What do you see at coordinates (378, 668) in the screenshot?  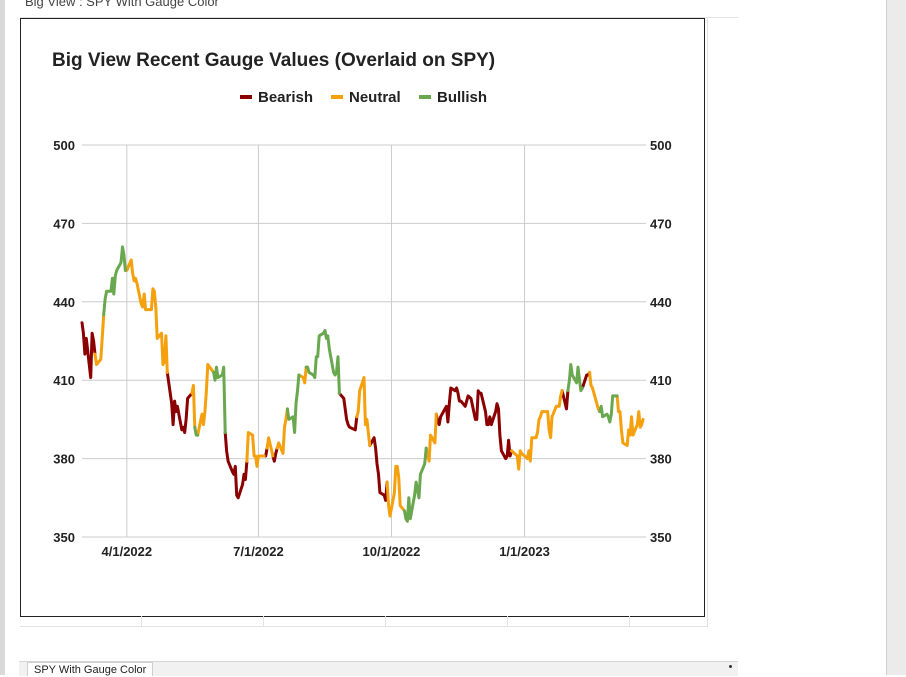 I see `sheet-tab-bar` at bounding box center [378, 668].